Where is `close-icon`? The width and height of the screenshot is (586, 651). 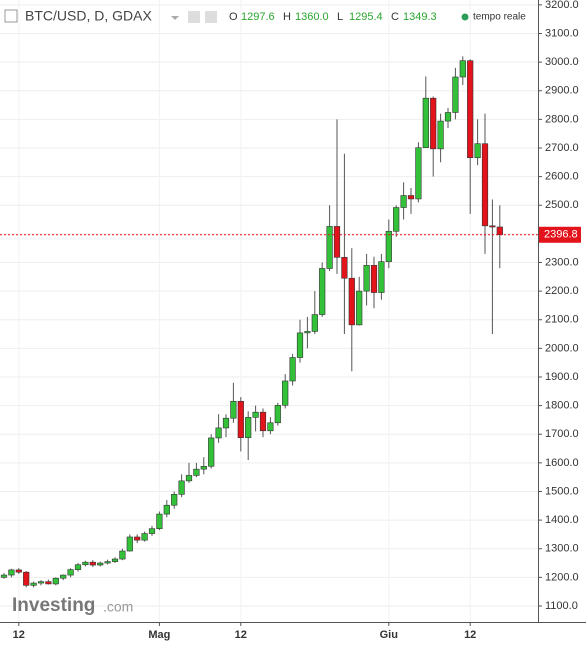 close-icon is located at coordinates (211, 17).